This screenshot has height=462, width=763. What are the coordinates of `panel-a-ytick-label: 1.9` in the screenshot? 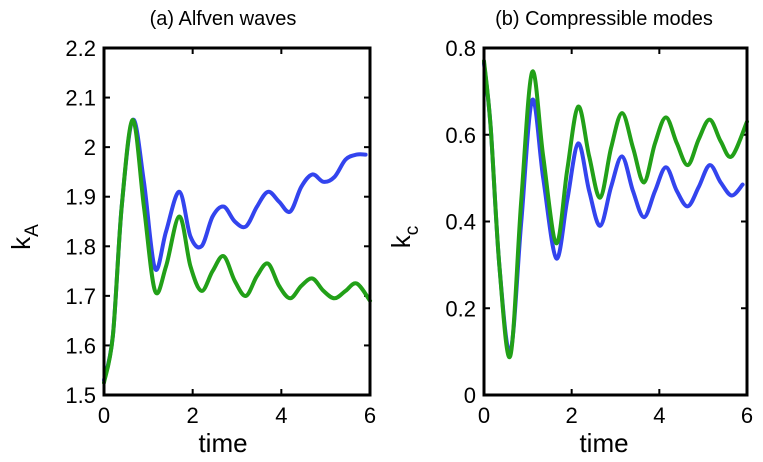 It's located at (80, 197).